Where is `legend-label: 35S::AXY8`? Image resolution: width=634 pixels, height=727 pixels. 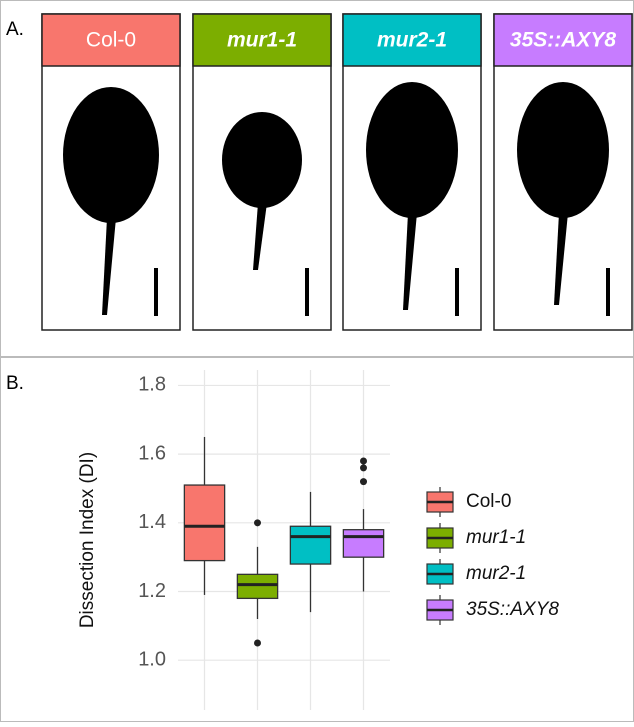
legend-label: 35S::AXY8 is located at coordinates (512, 609).